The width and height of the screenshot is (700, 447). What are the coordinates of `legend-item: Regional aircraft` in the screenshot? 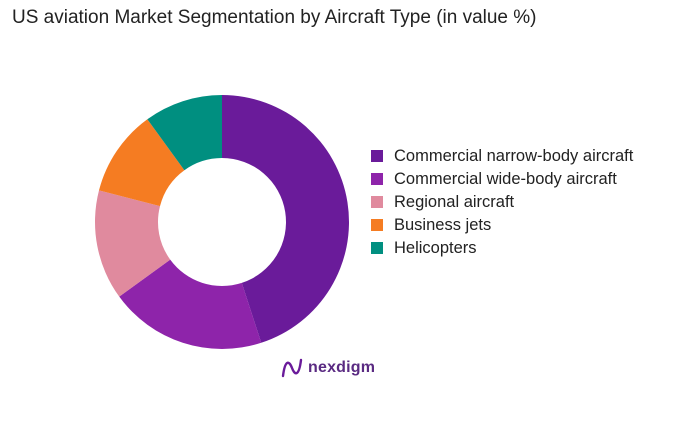 It's located at (531, 202).